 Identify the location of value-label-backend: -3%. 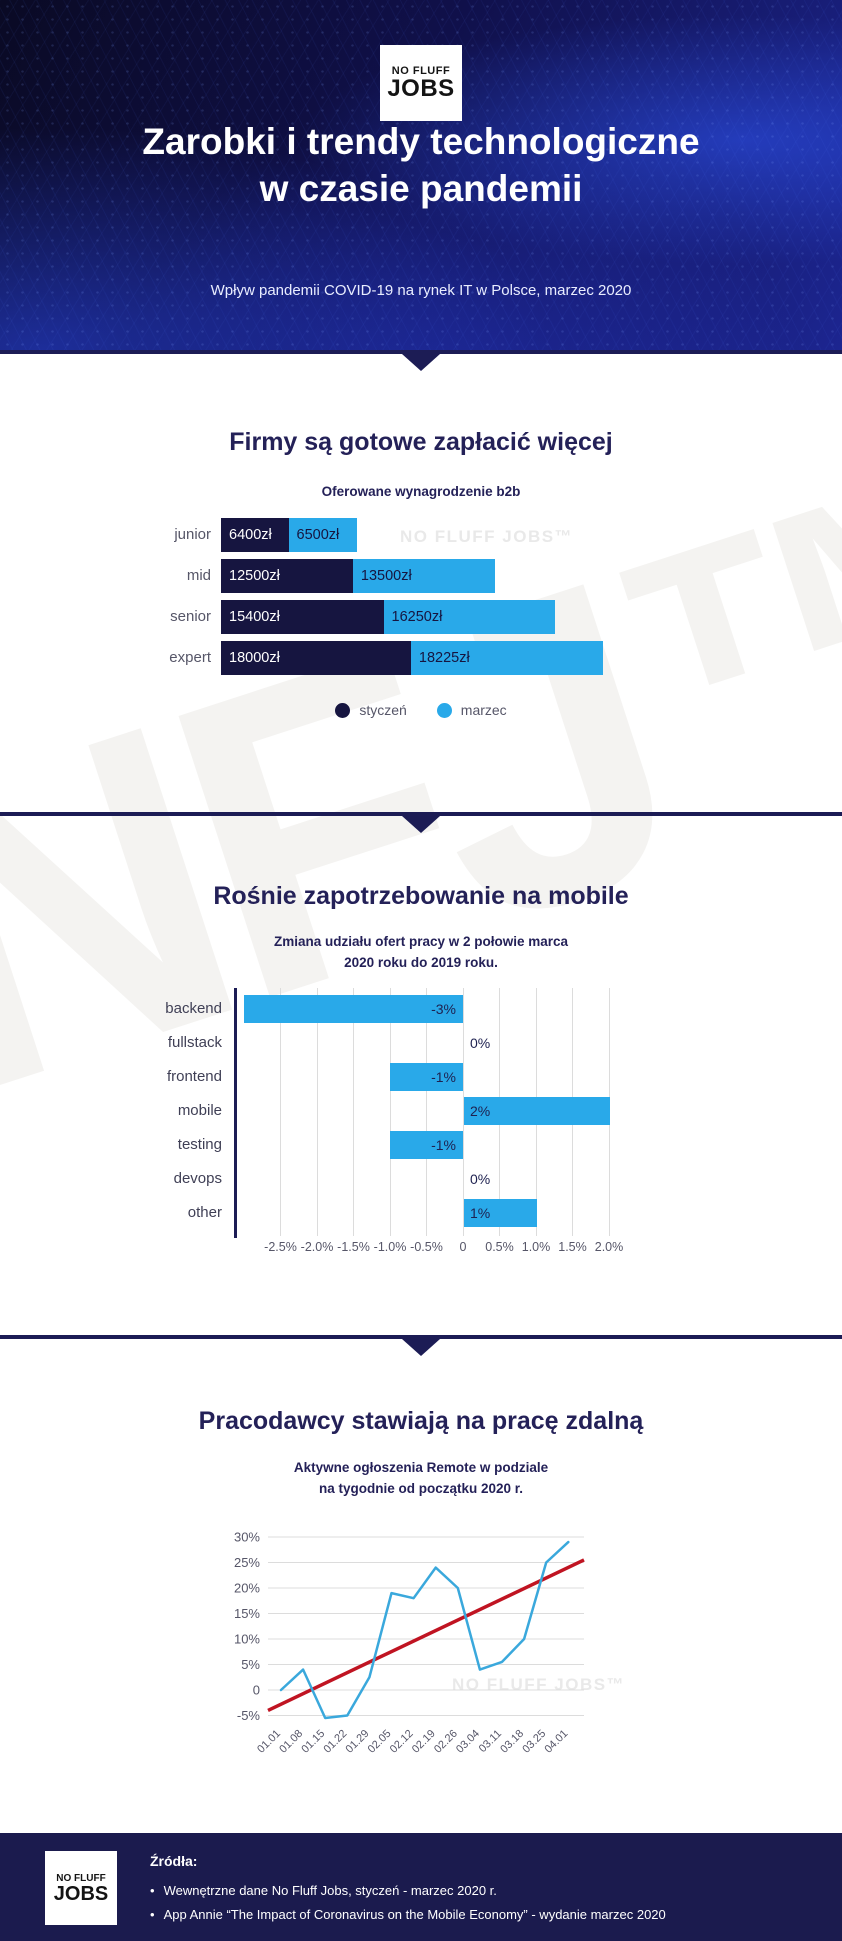
(443, 1009).